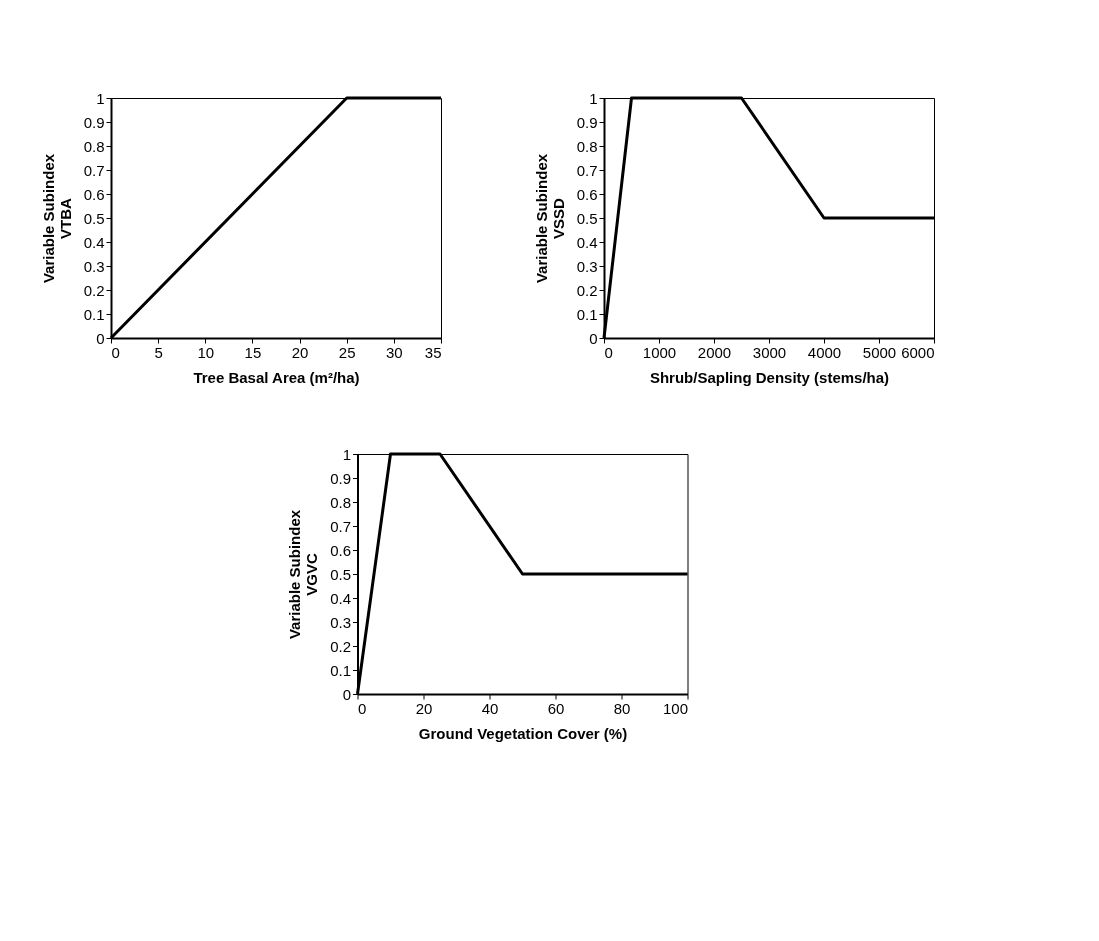 The height and width of the screenshot is (941, 1099). Describe the element at coordinates (206, 352) in the screenshot. I see `x-tick-label: 10` at that location.